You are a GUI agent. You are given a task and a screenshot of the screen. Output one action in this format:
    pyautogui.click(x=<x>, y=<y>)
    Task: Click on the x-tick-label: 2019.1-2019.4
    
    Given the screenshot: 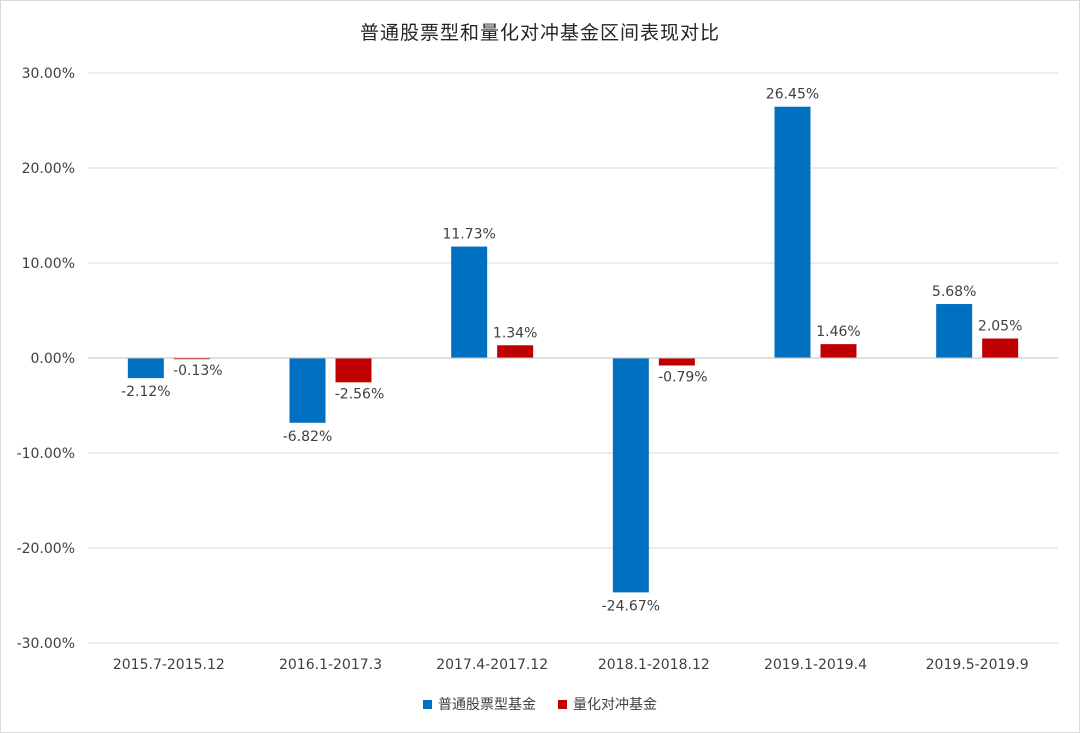 What is the action you would take?
    pyautogui.click(x=815, y=665)
    